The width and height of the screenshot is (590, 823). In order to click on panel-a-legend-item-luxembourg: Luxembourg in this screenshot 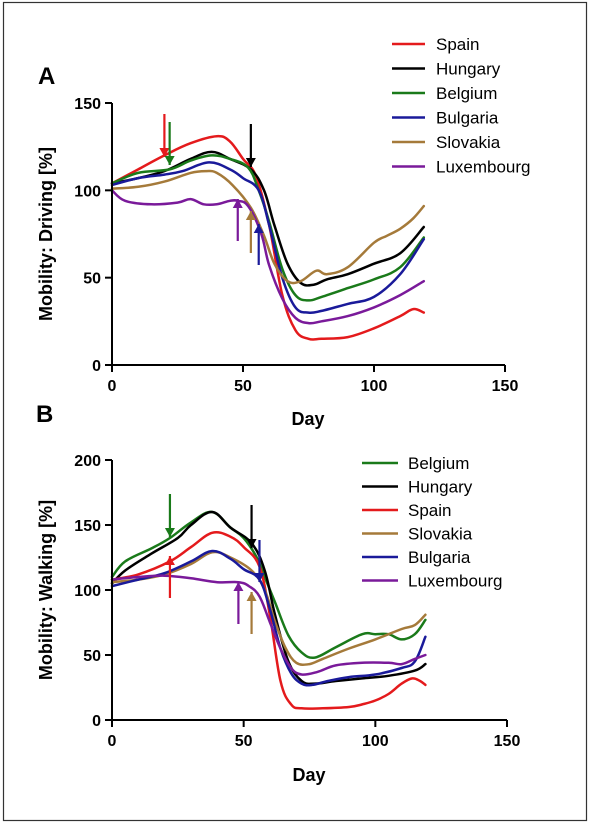, I will do `click(461, 167)`.